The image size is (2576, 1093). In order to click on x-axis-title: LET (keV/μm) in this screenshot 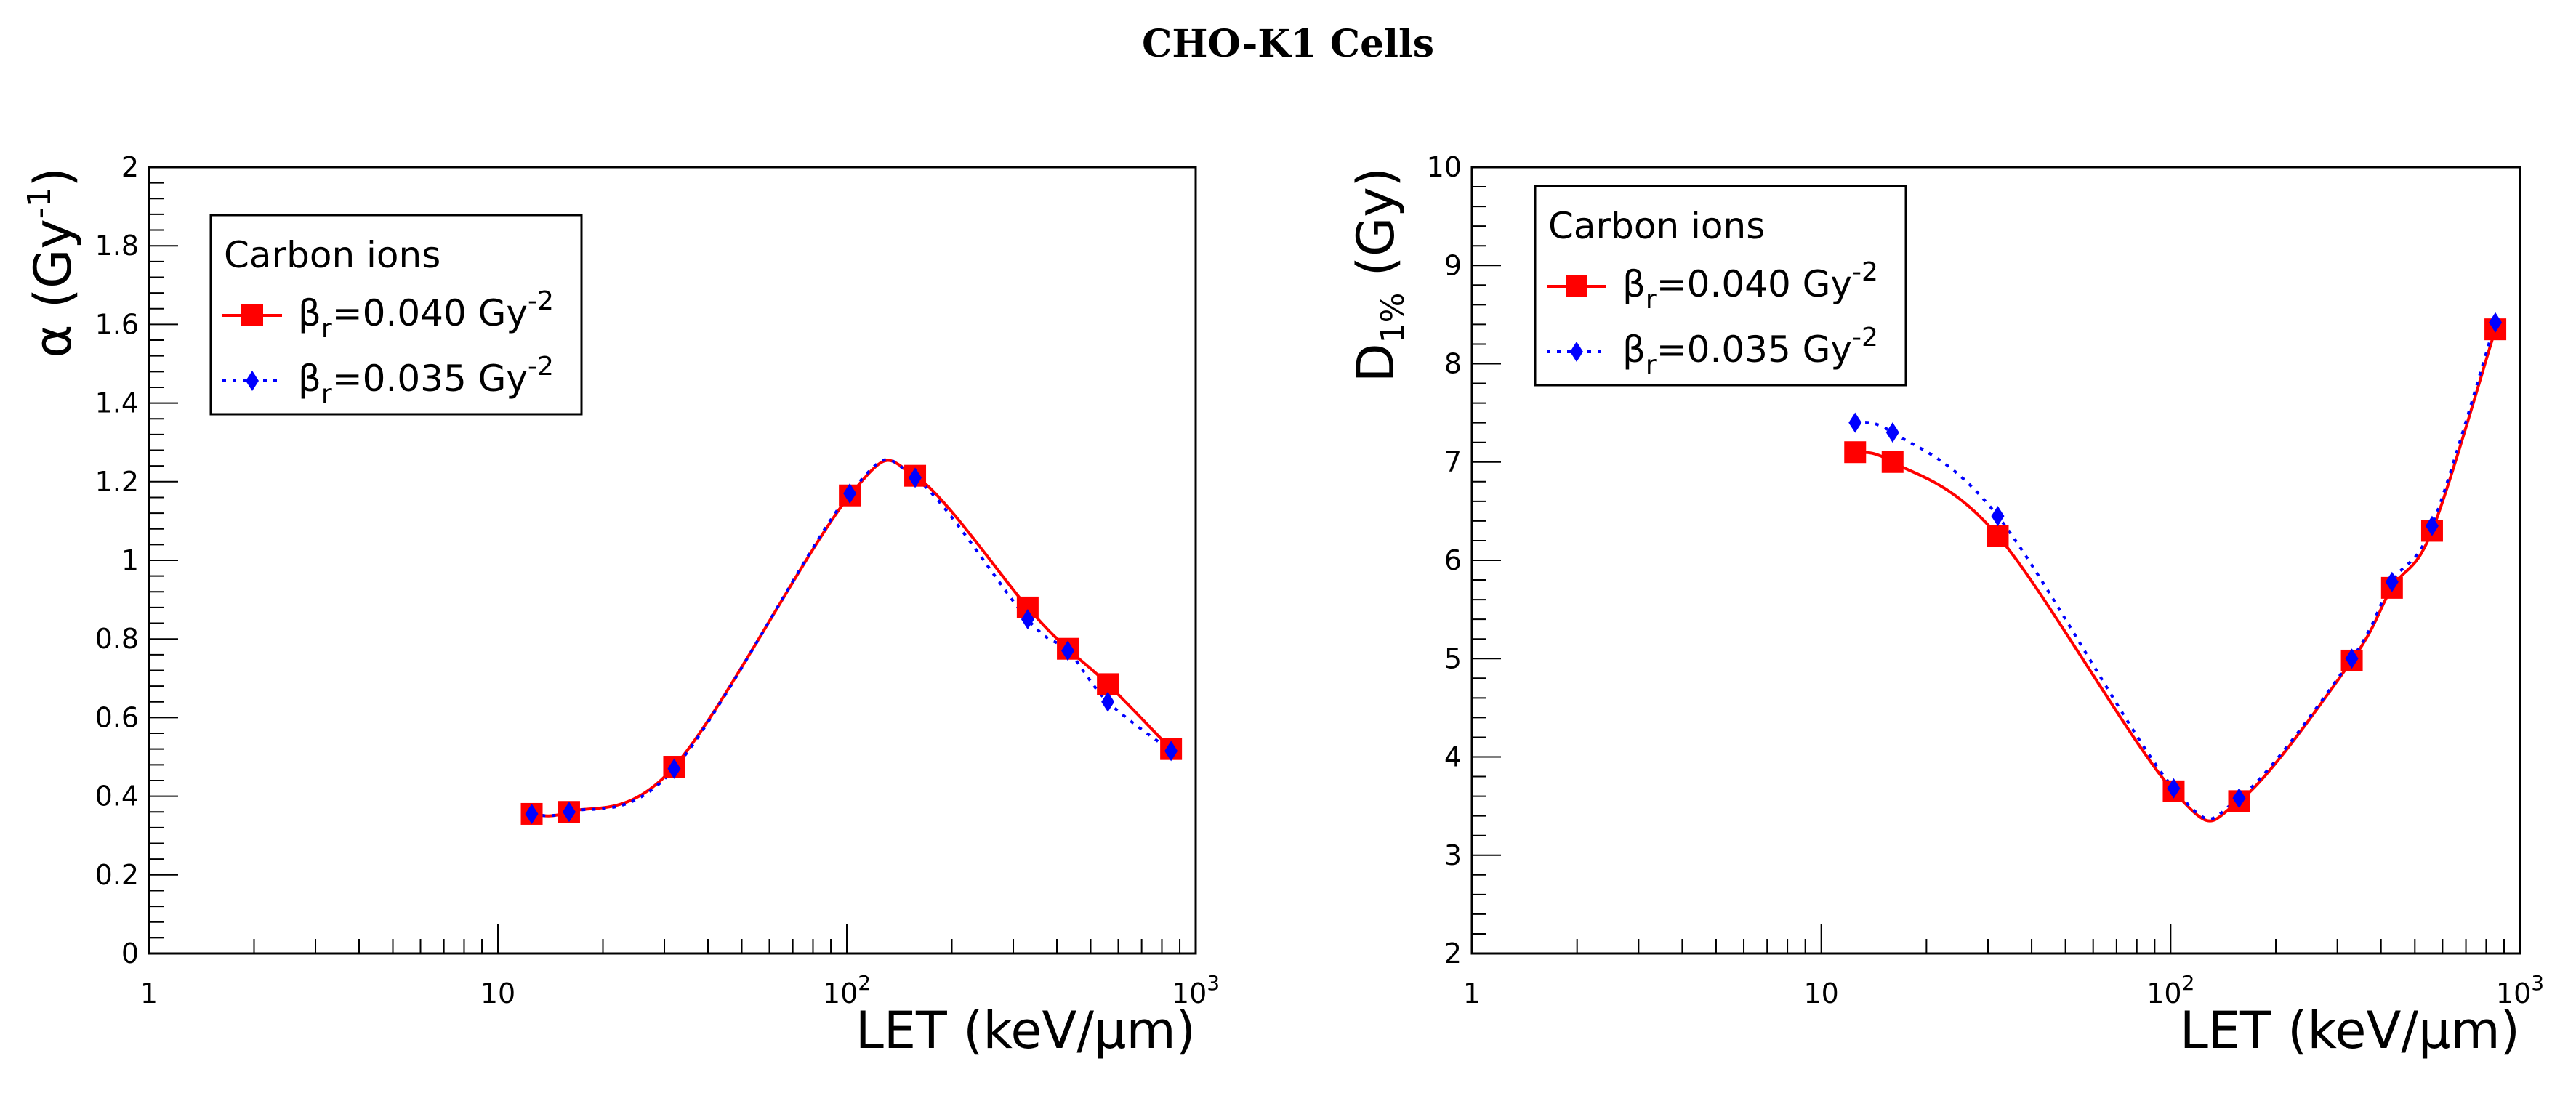, I will do `click(1026, 1030)`.